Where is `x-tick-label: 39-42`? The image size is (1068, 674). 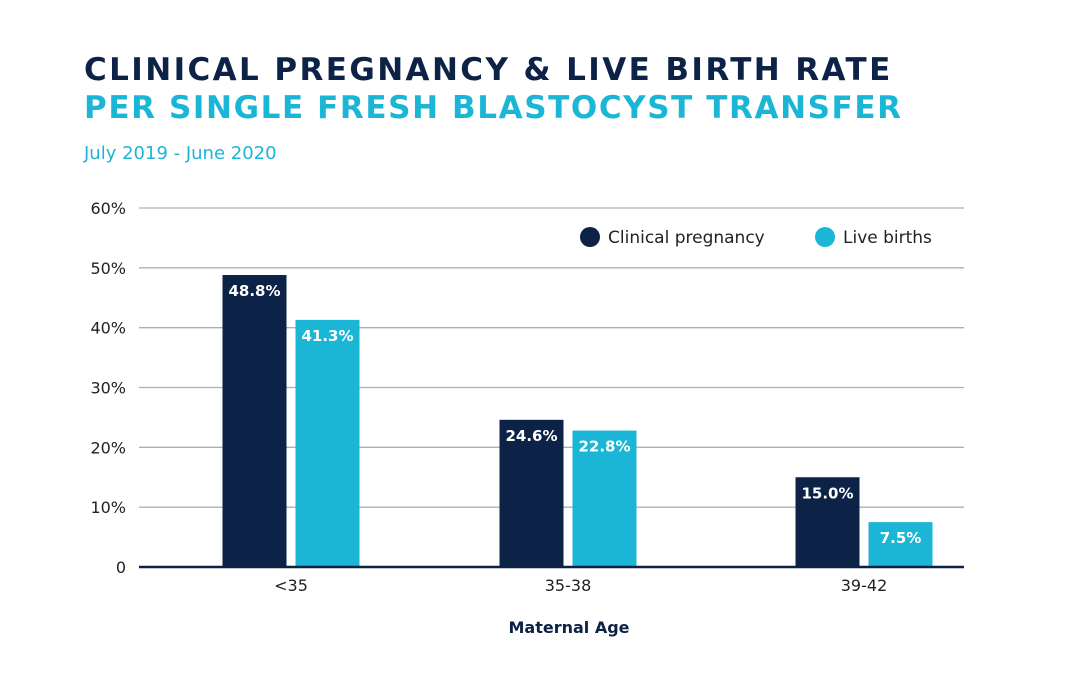
x-tick-label: 39-42 is located at coordinates (864, 585).